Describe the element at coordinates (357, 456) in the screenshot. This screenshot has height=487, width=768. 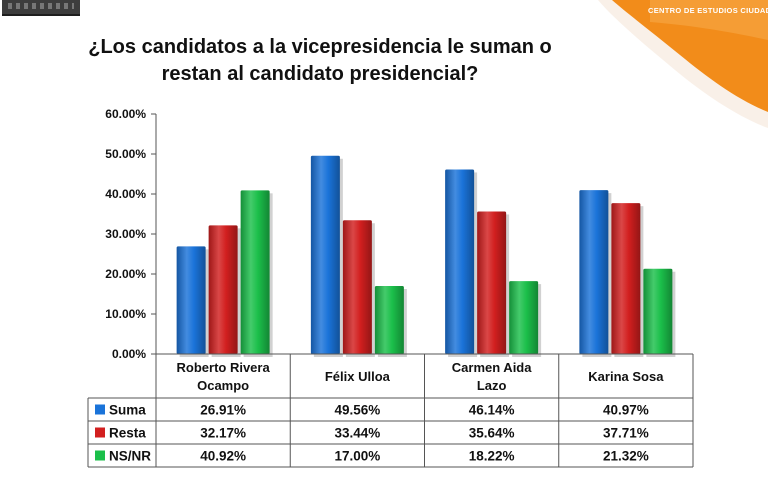
I see `data-label: 17.00%` at that location.